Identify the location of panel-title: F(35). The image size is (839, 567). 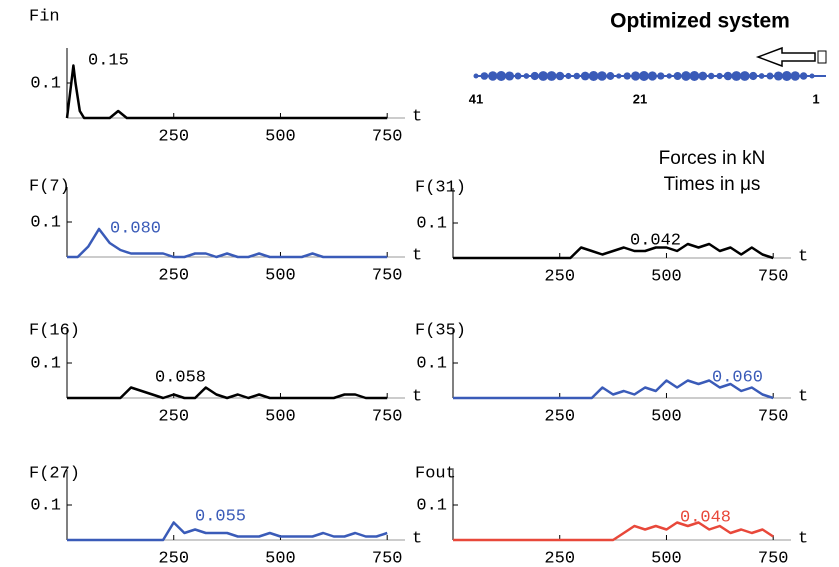
(440, 330).